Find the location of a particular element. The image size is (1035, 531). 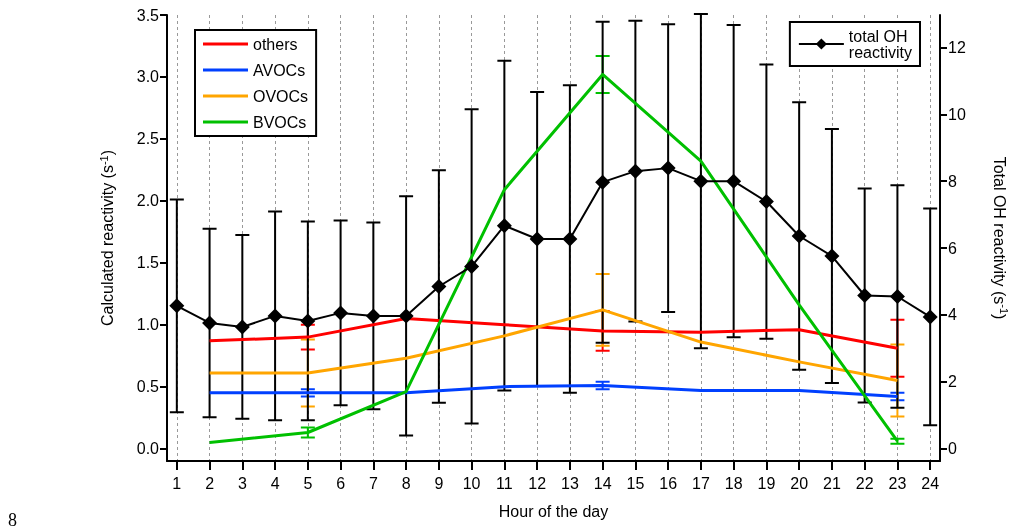

x-tick-label: 13 is located at coordinates (569, 483).